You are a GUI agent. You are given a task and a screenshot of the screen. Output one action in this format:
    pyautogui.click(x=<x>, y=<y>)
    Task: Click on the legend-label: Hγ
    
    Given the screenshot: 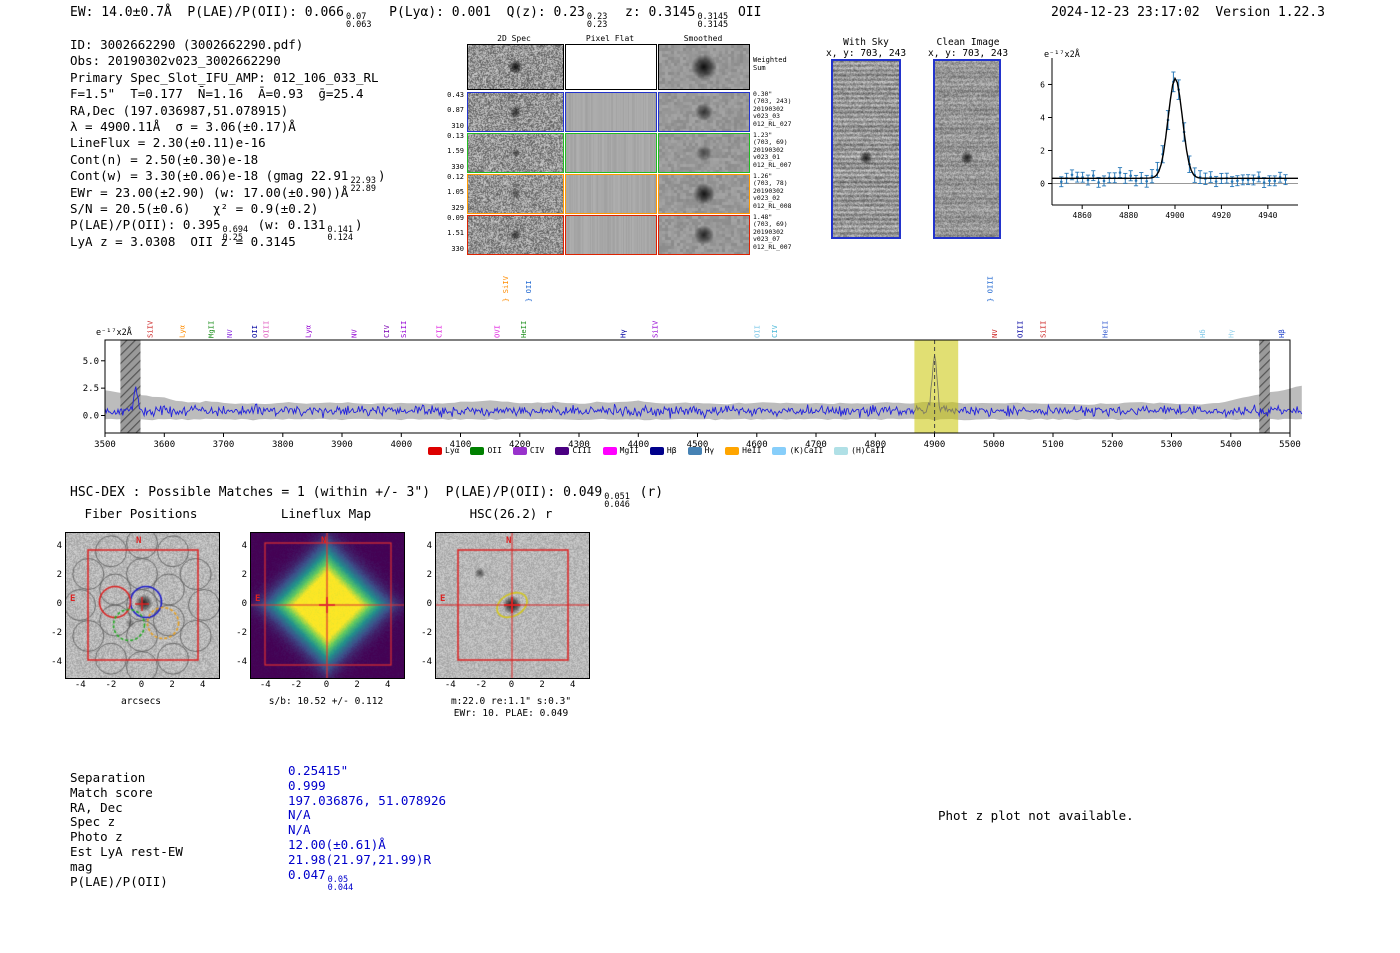 What is the action you would take?
    pyautogui.click(x=709, y=450)
    